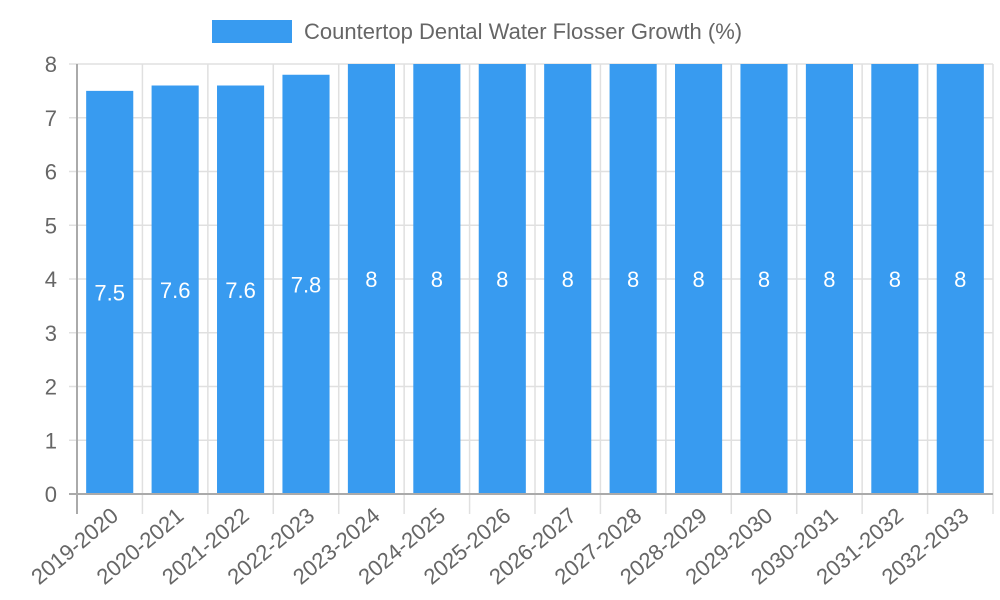 The height and width of the screenshot is (600, 1000). Describe the element at coordinates (51, 440) in the screenshot. I see `y-tick-label: 1` at that location.